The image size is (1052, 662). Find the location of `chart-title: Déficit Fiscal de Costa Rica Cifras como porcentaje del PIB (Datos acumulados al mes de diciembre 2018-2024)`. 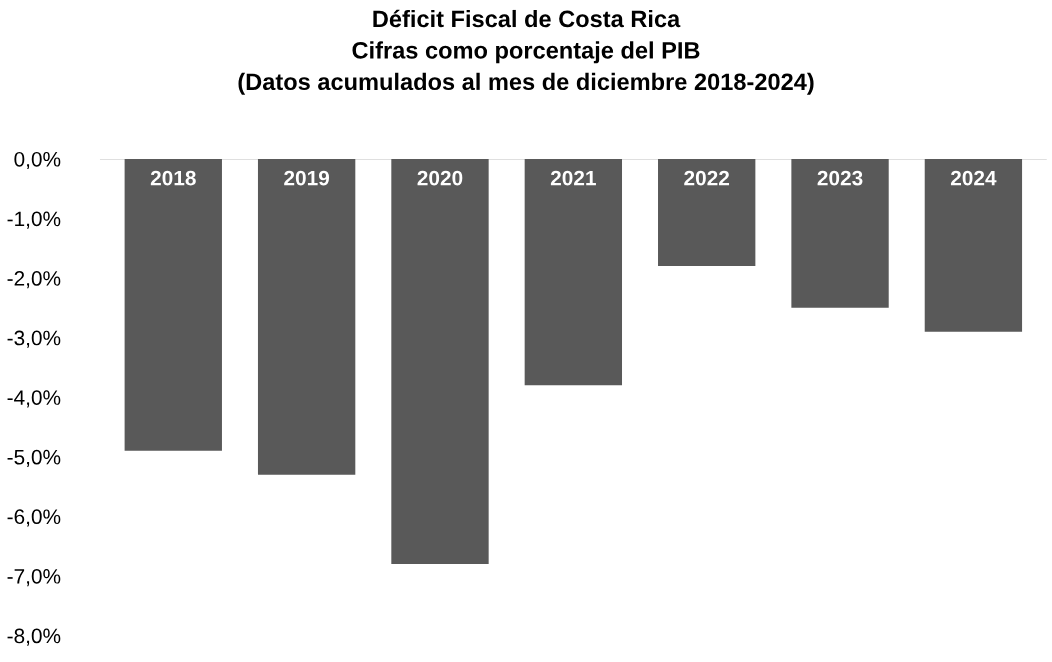

chart-title: Déficit Fiscal de Costa Rica Cifras como porcentaje del PIB (Datos acumulados al mes de diciembre 2018-2024) is located at coordinates (526, 52).